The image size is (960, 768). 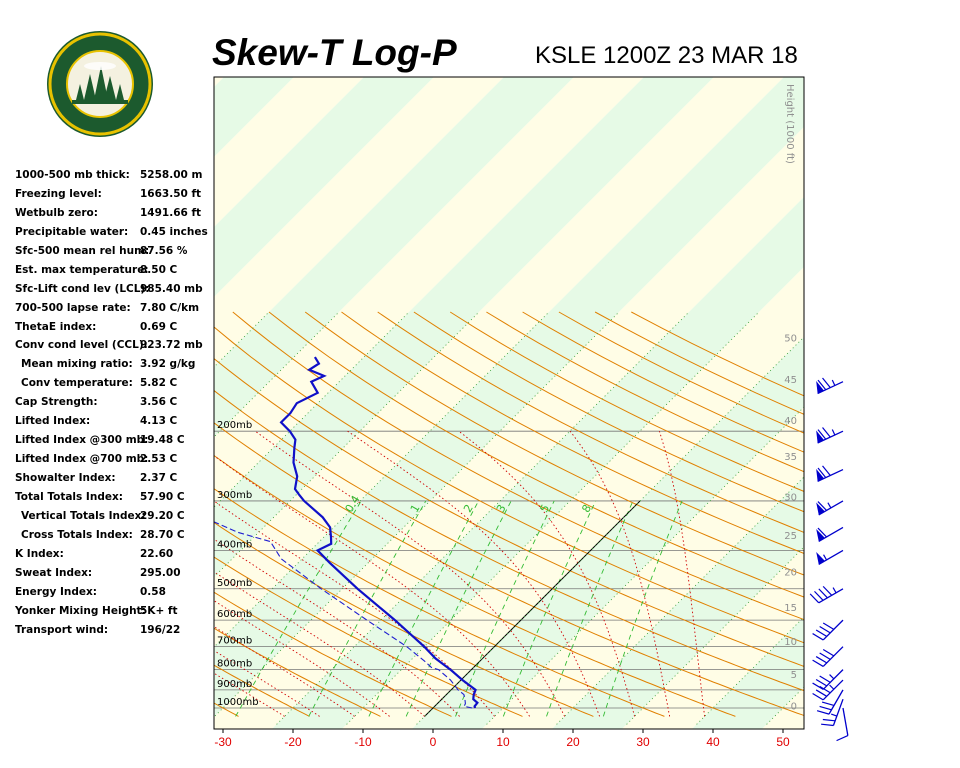 What do you see at coordinates (170, 307) in the screenshot?
I see `stat-value: 7.80 C/km` at bounding box center [170, 307].